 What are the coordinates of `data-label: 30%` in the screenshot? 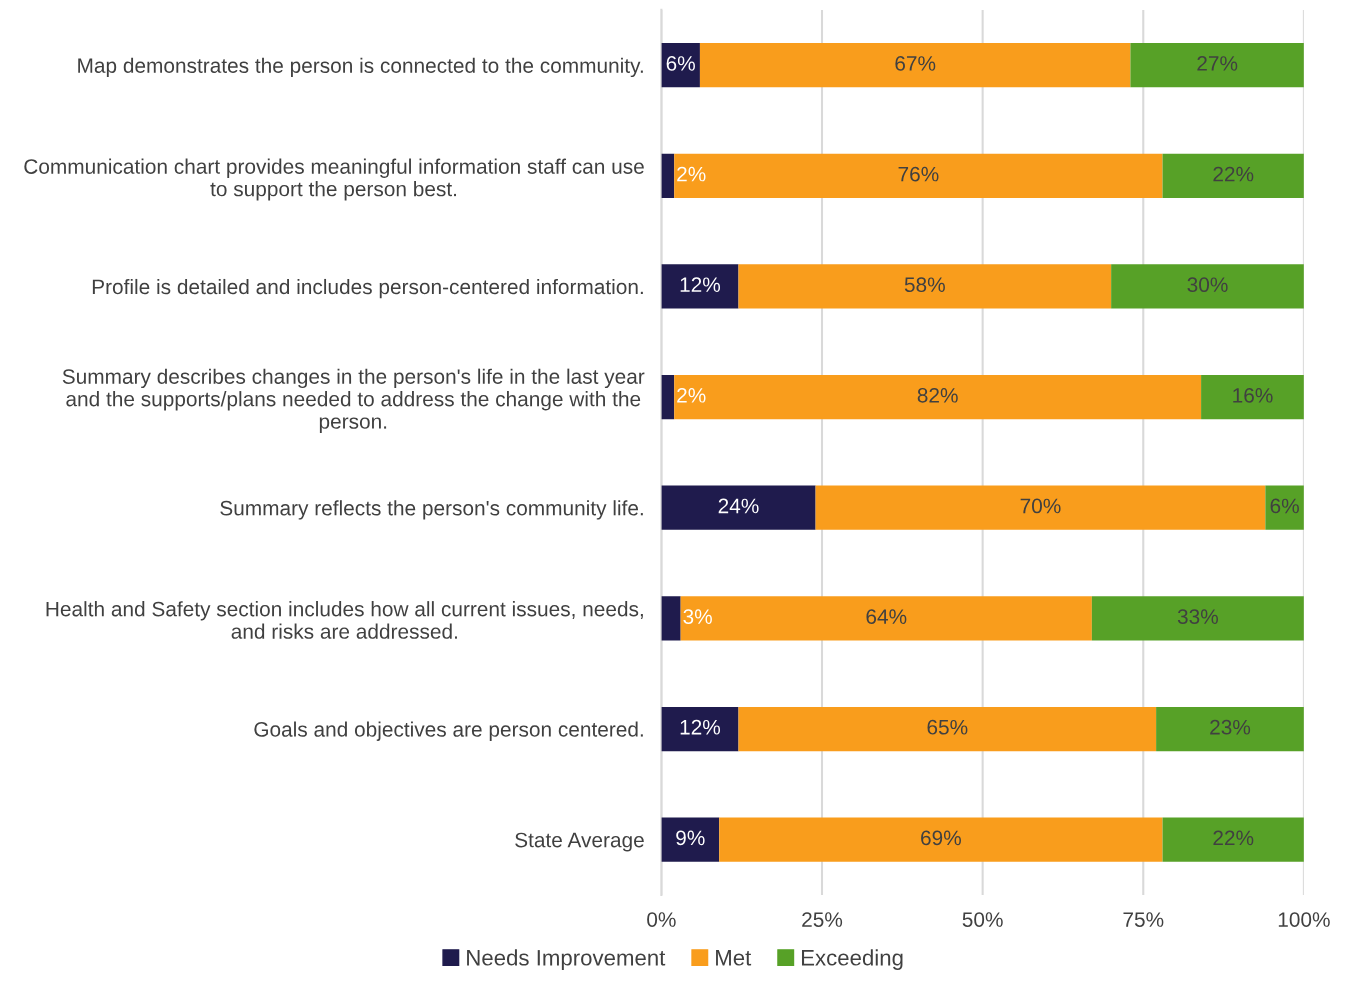 It's located at (1207, 285).